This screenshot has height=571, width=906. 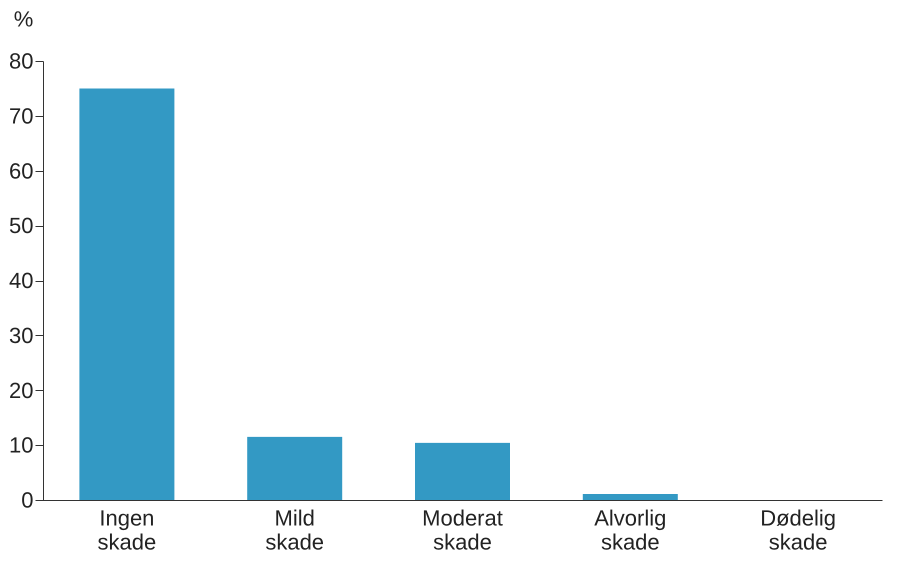 What do you see at coordinates (21, 61) in the screenshot?
I see `y-tick-label: 80` at bounding box center [21, 61].